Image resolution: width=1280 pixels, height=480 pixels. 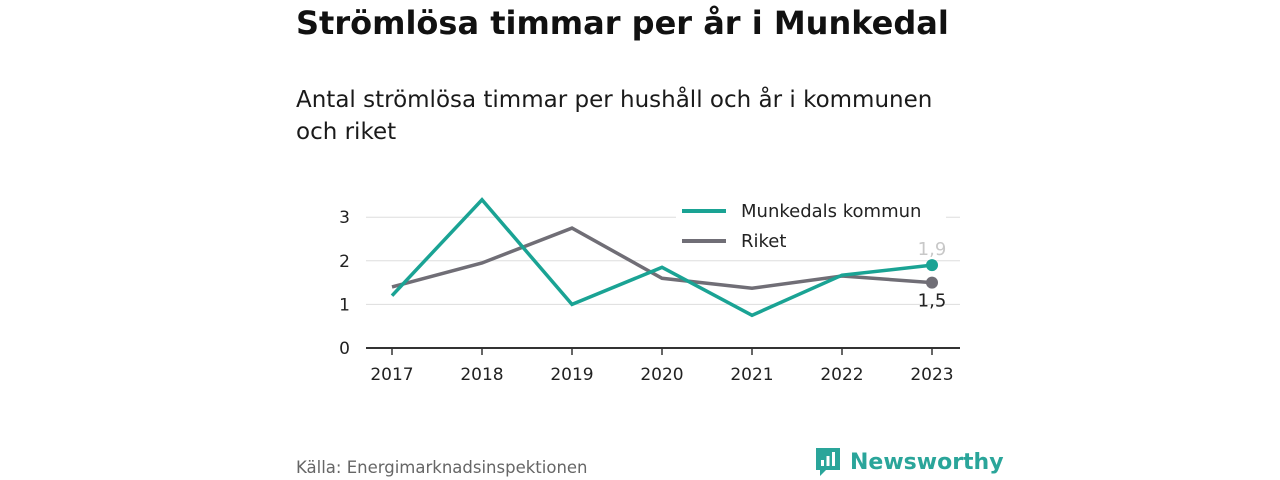 What do you see at coordinates (831, 211) in the screenshot?
I see `legend-label: Munkedals kommun` at bounding box center [831, 211].